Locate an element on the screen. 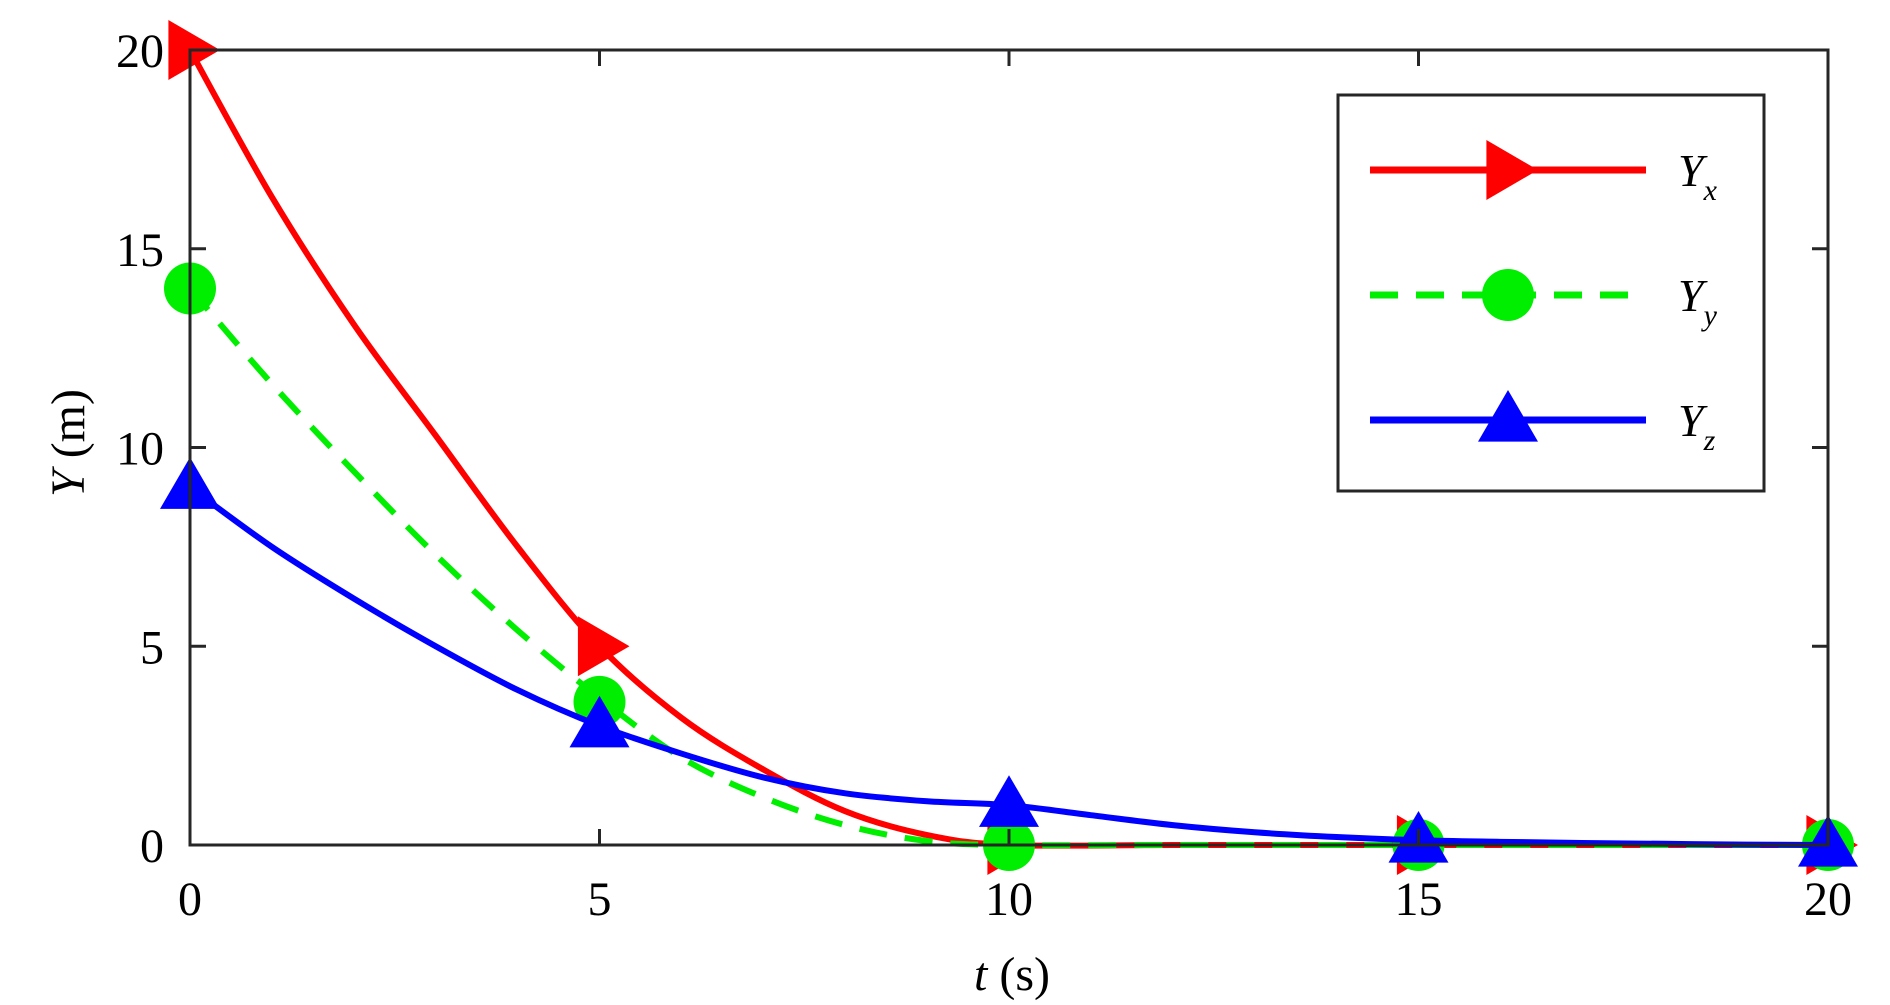  data-point-x is located at coordinates (603, 646).